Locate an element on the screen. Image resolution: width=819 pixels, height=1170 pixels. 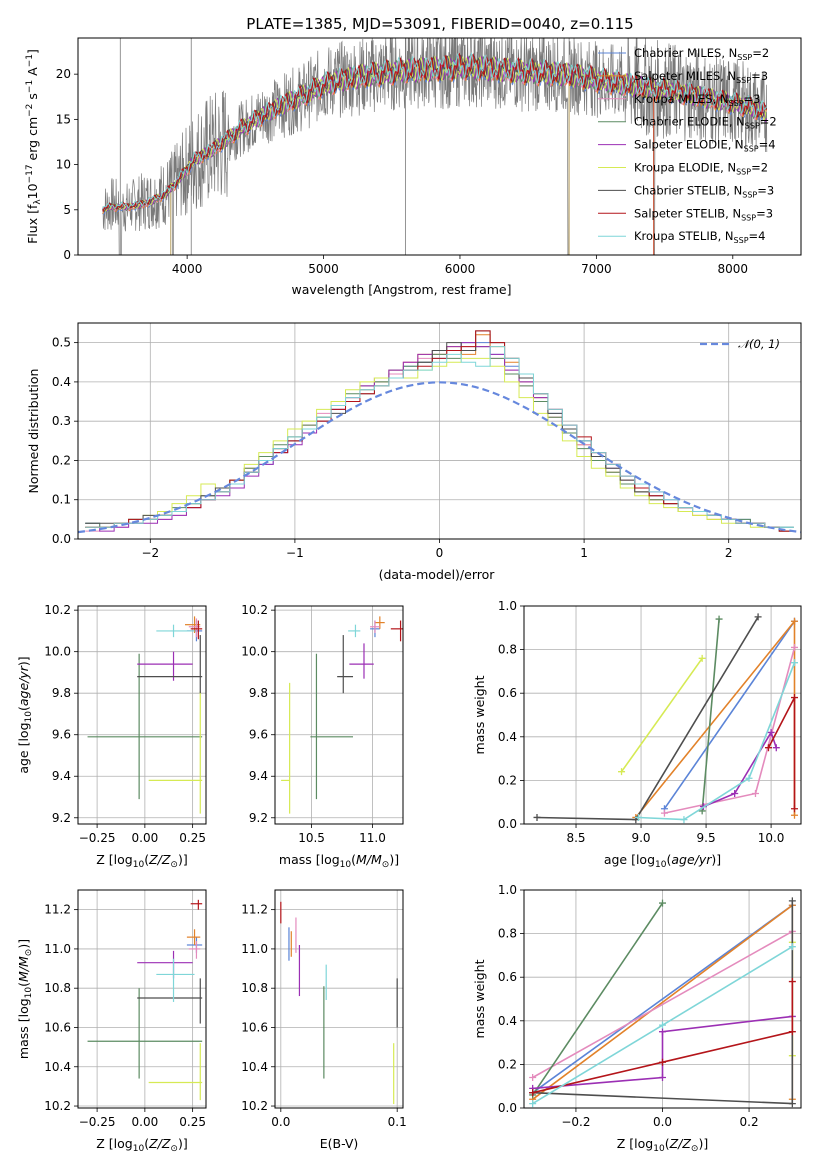
series-salpeter-elodie is located at coordinates (662, 1052).